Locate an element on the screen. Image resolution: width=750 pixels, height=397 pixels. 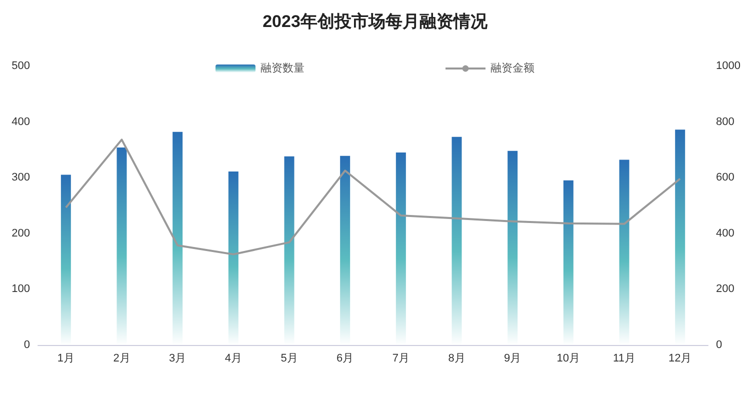
x-tick-label: 5月 is located at coordinates (289, 358).